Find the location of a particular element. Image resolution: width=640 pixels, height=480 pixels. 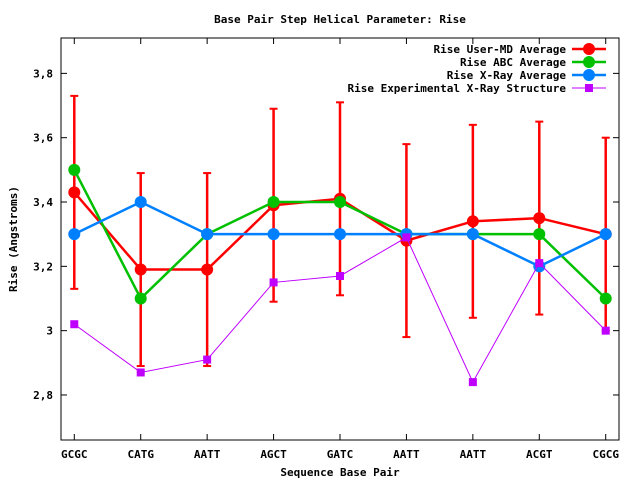

legend-label: Rise User-MD Average is located at coordinates (500, 49).